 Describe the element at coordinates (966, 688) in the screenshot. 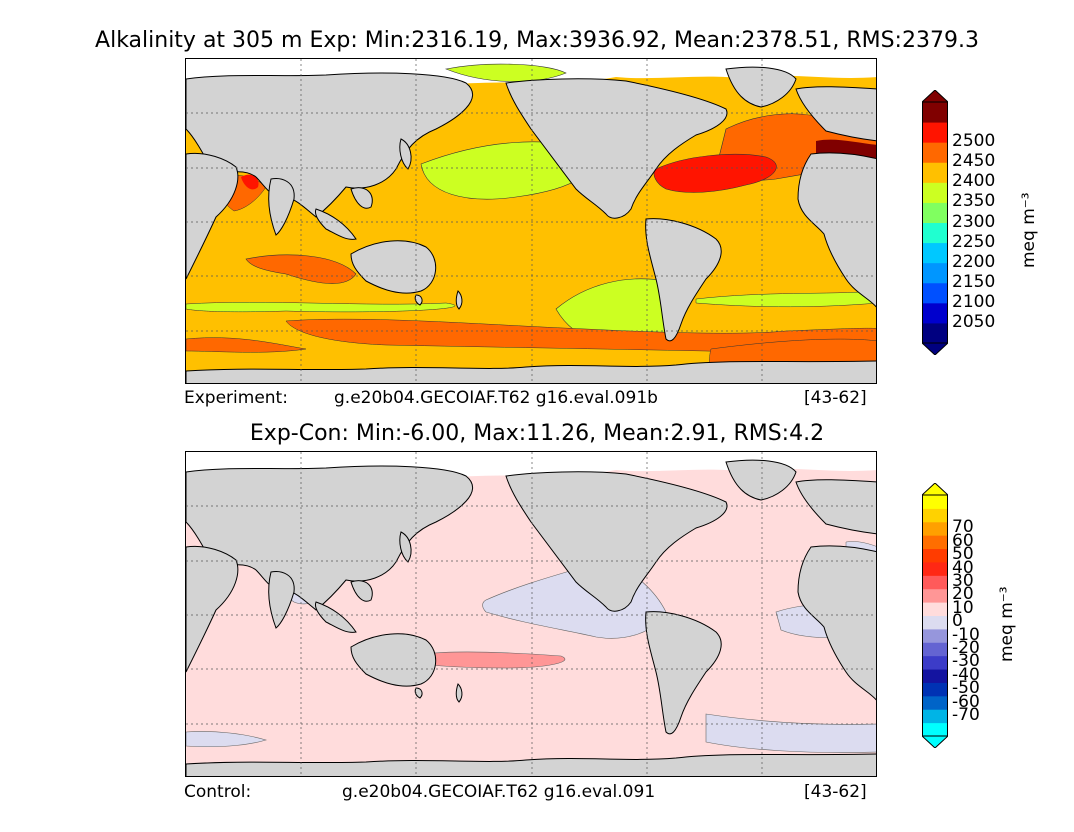

I see `colorbar-tick-label: -50` at that location.